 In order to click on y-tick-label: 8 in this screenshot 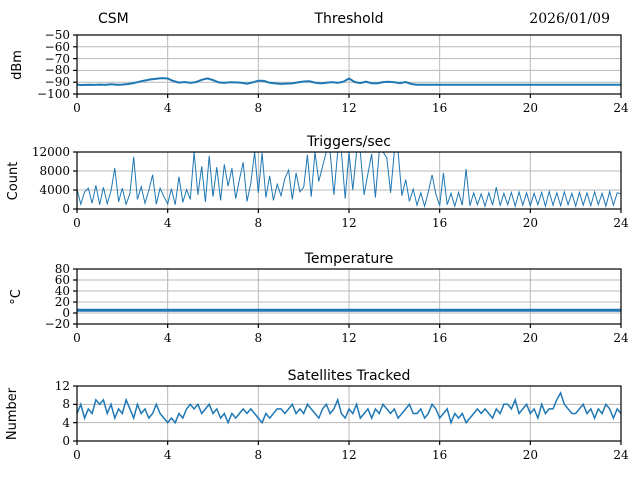, I will do `click(66, 404)`.